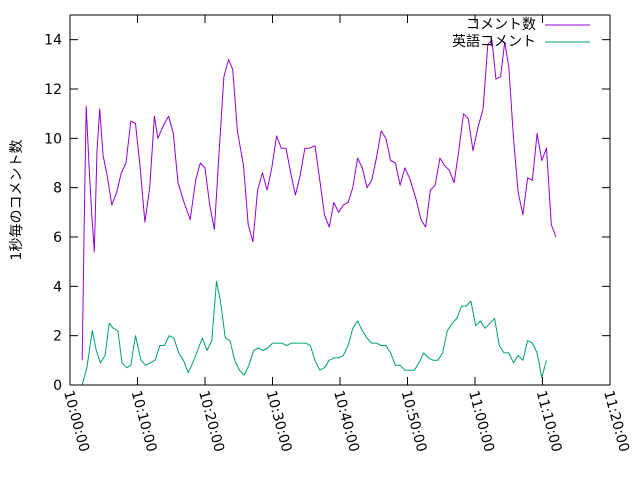  I want to click on x-tick-label: 11:10:00, so click(549, 421).